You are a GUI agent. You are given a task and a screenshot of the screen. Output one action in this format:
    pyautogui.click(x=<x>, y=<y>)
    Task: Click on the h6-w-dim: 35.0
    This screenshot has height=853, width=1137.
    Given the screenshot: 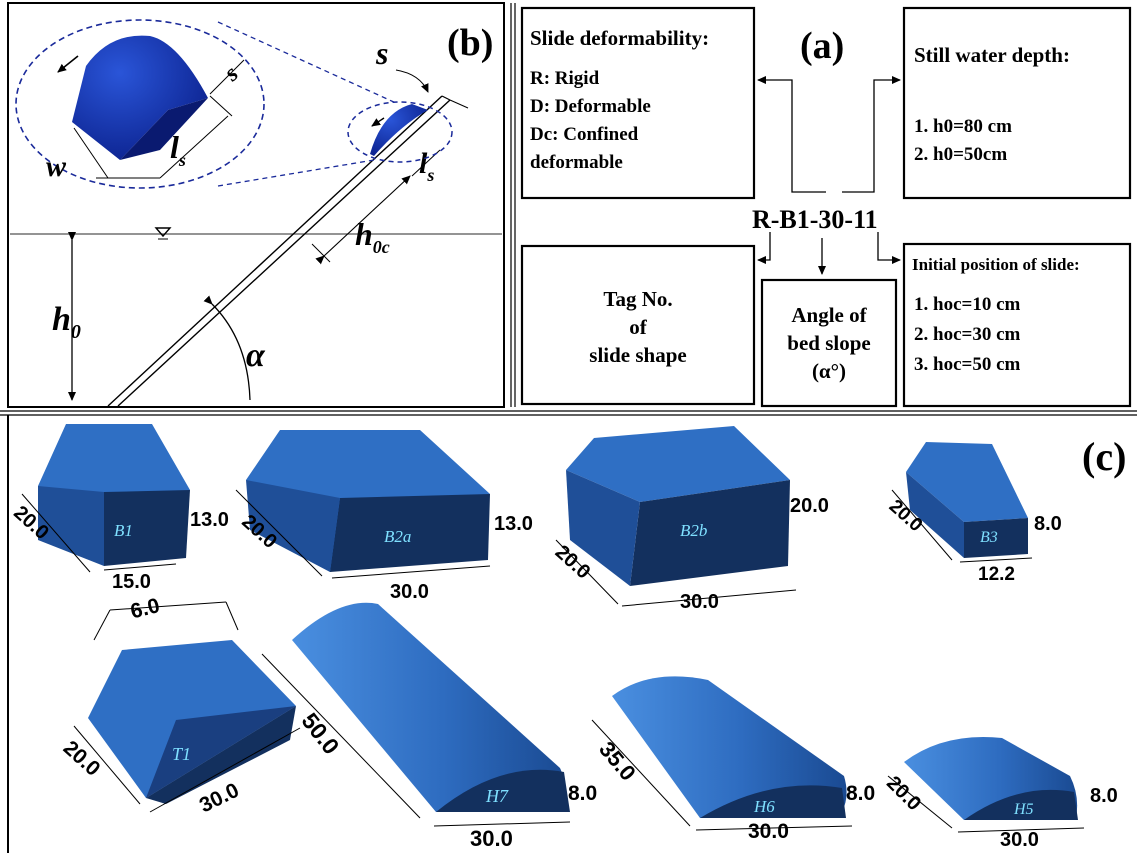 What is the action you would take?
    pyautogui.click(x=617, y=761)
    